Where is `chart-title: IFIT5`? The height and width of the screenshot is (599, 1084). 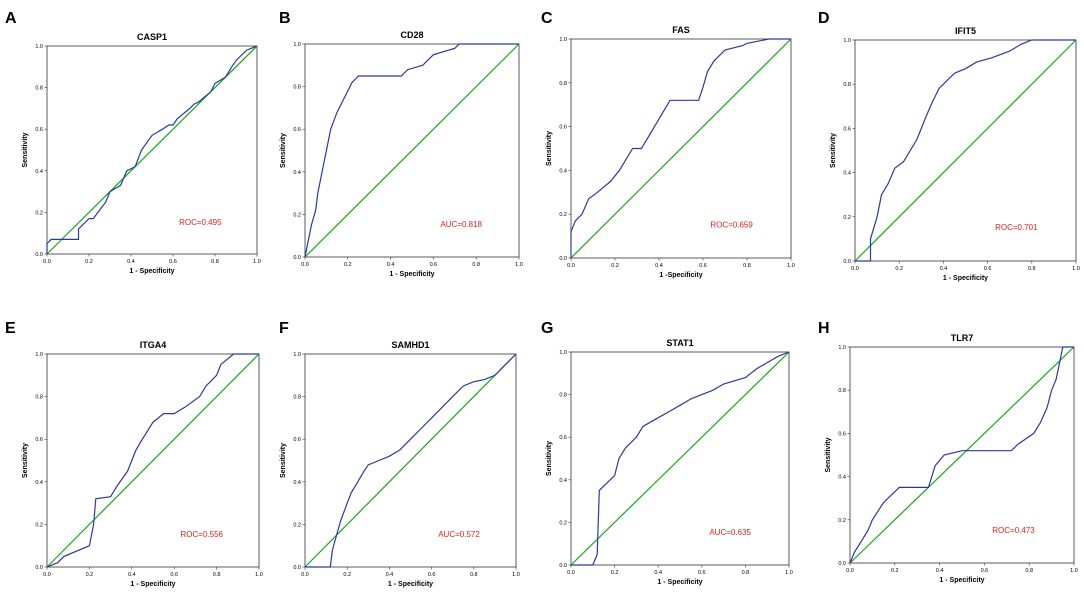
chart-title: IFIT5 is located at coordinates (965, 31).